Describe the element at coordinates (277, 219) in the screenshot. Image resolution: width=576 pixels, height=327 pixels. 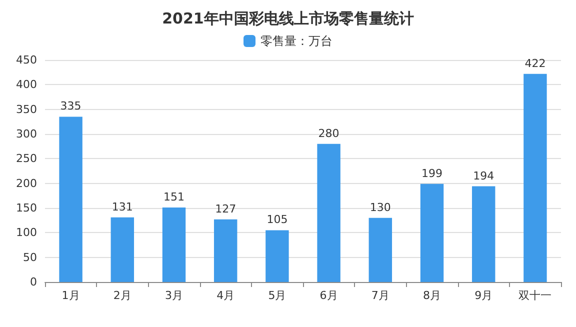
I see `data-label: 105` at that location.